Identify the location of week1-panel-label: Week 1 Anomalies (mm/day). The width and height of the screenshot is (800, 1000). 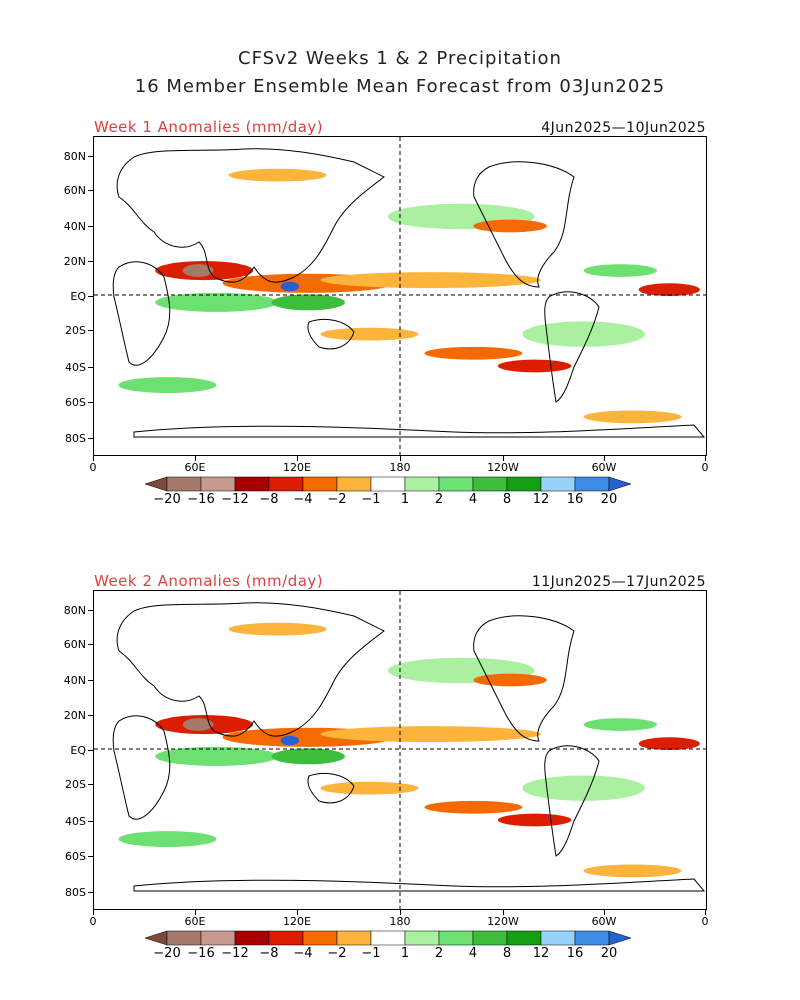
(209, 127).